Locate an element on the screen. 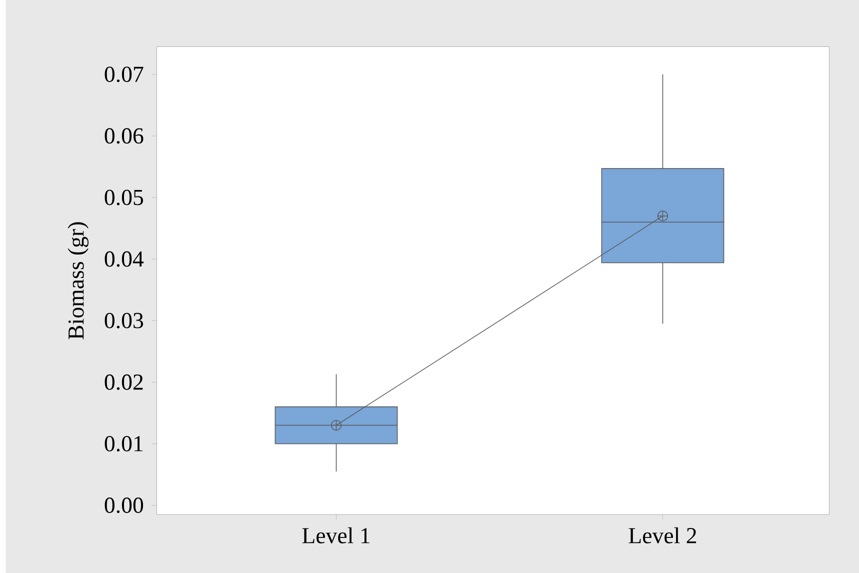 Image resolution: width=859 pixels, height=573 pixels. y-tick-label: 0.05 is located at coordinates (124, 198).